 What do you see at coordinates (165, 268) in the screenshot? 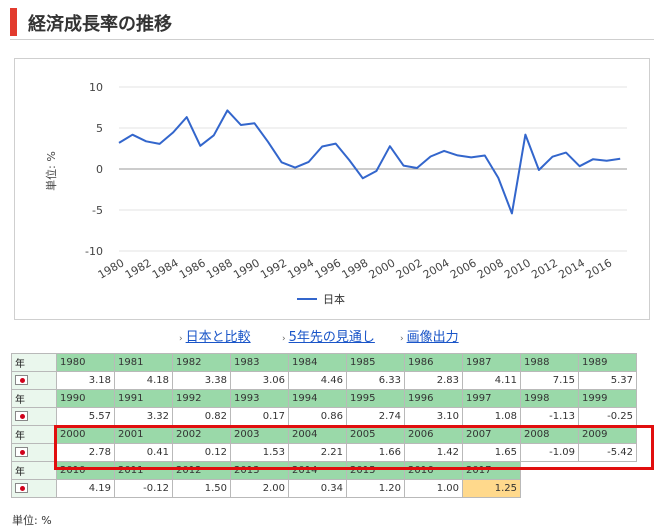
I see `x-tick-label: 1984` at bounding box center [165, 268].